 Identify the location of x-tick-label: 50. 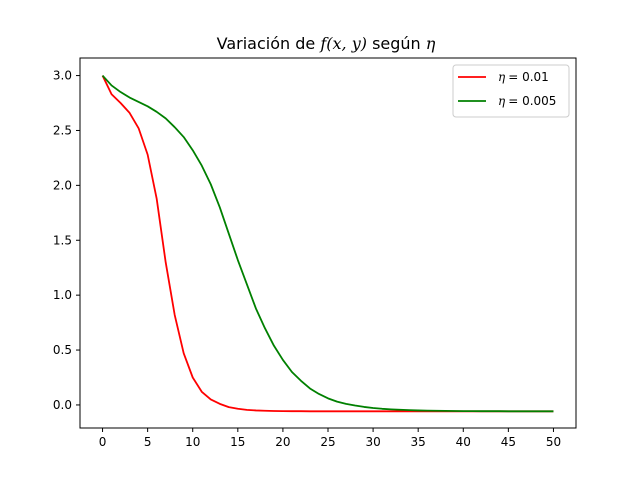
(553, 442).